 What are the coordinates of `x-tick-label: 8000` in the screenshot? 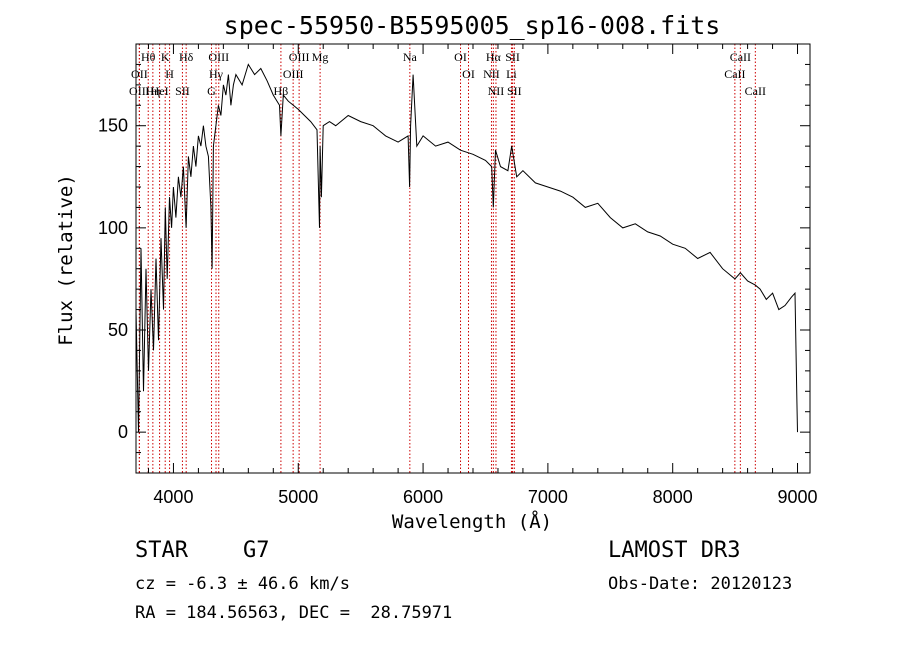 It's located at (673, 497).